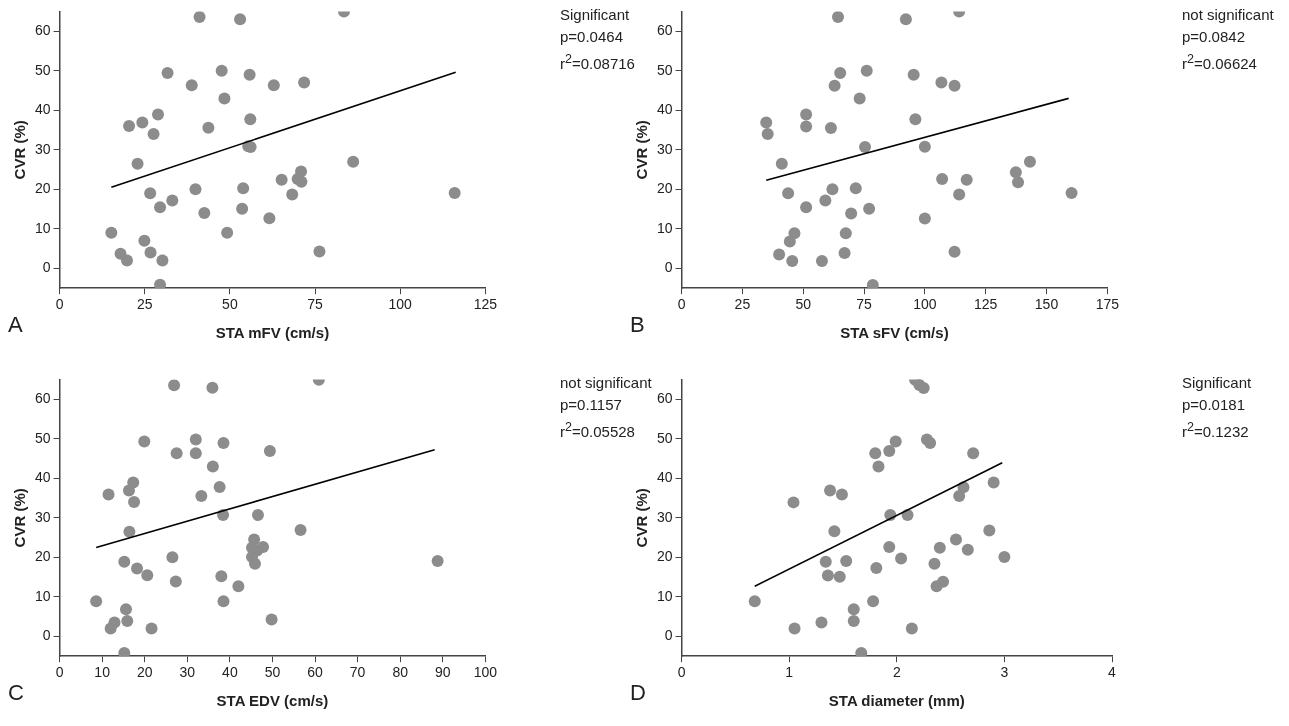  What do you see at coordinates (1219, 62) in the screenshot?
I see `text: r$^{2}$=0.06624` at bounding box center [1219, 62].